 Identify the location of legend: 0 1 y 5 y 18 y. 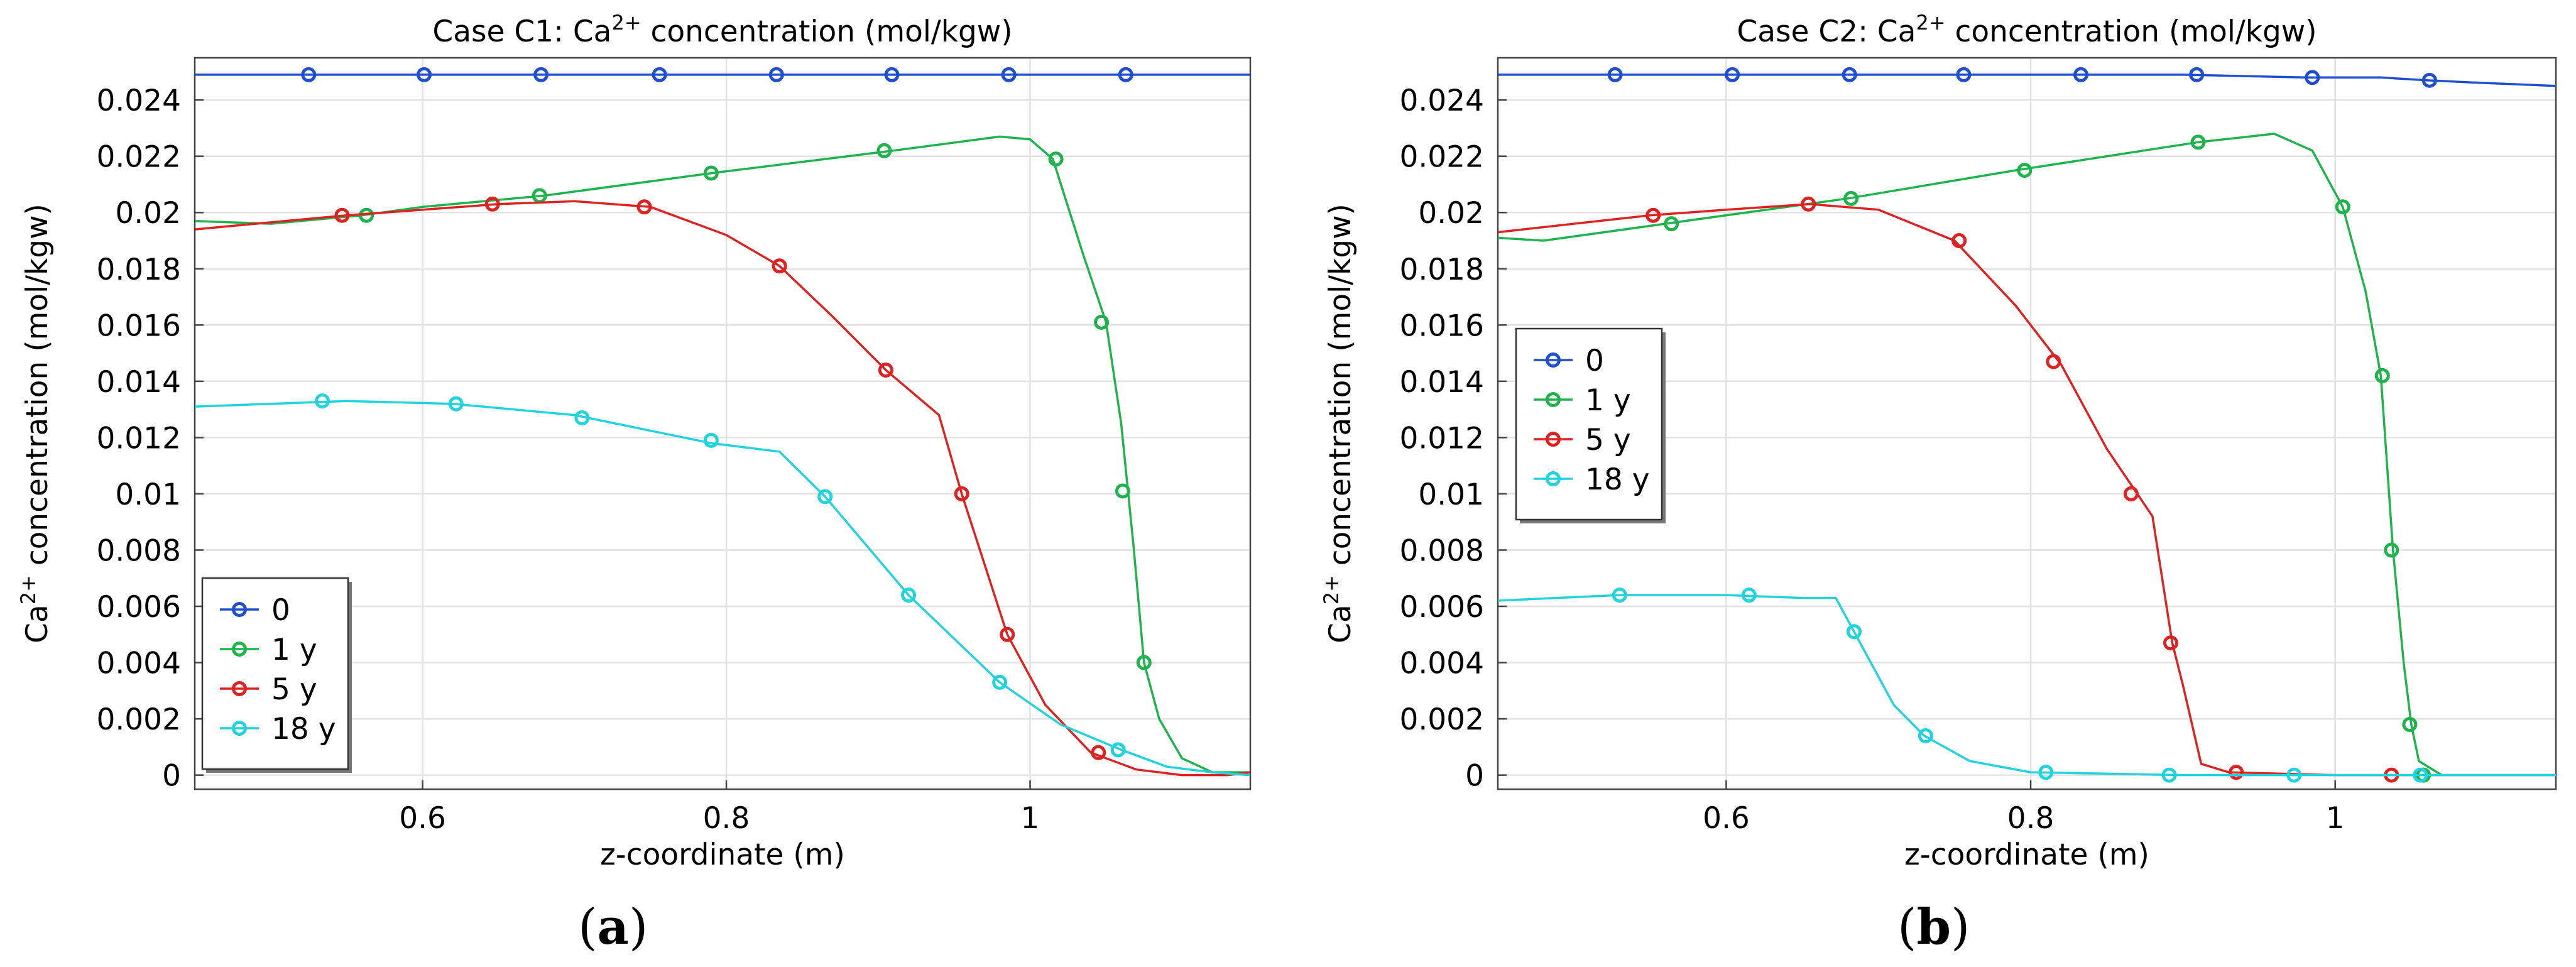
(276, 675).